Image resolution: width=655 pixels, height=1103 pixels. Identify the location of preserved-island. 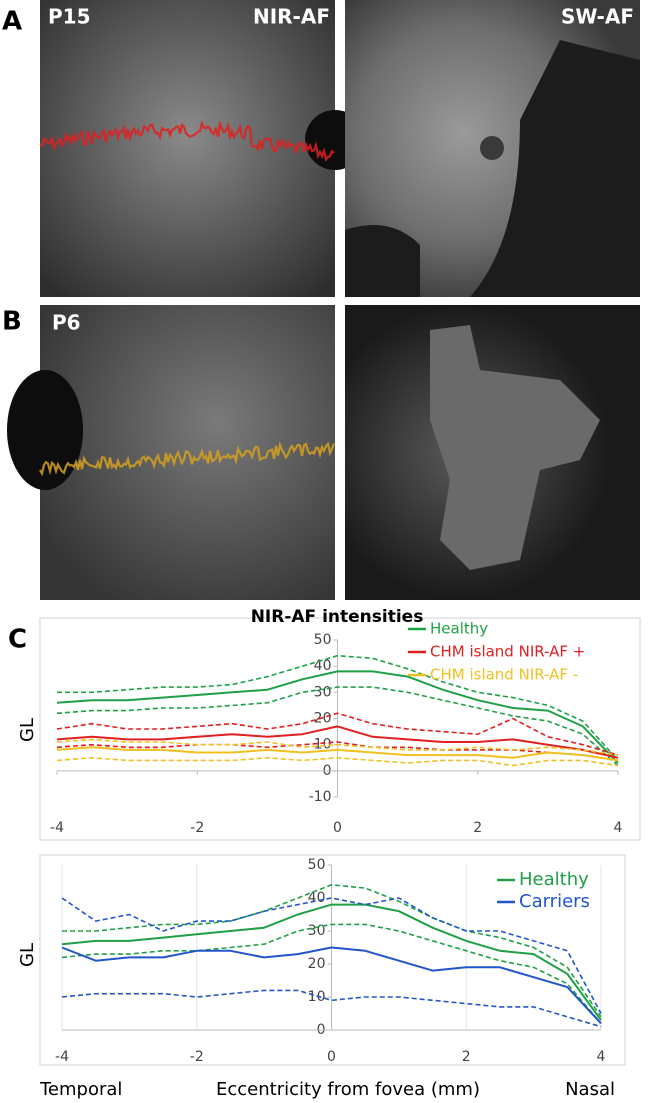
(515, 447).